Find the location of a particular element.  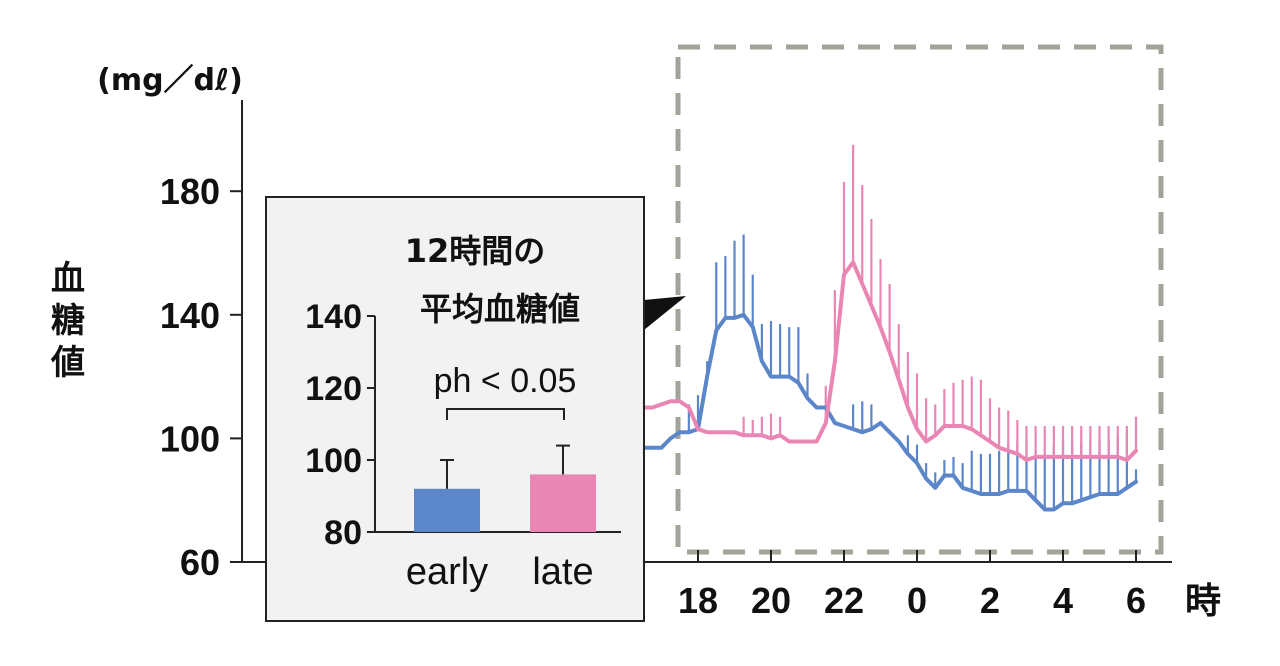

inset-y-tick-label: 140 is located at coordinates (333, 317).